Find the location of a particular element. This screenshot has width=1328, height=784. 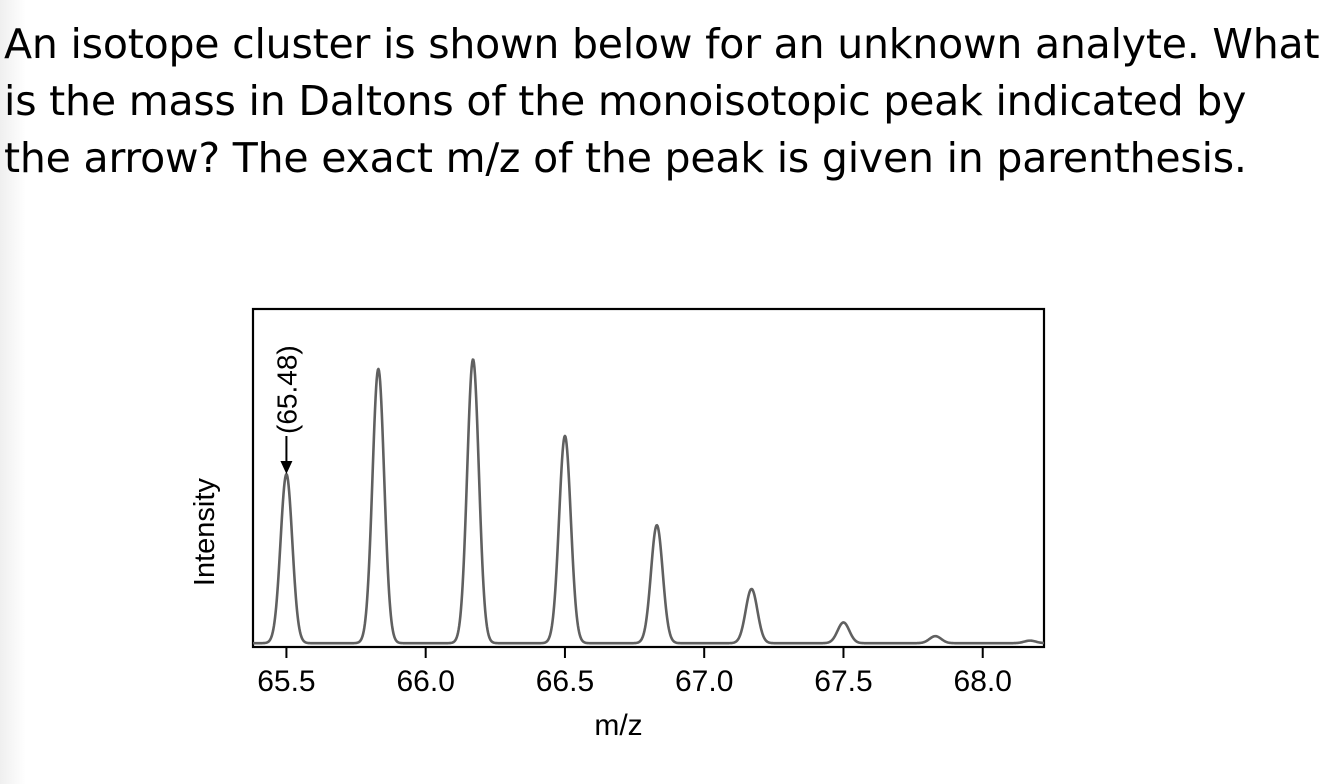

x-tick-label: 67.5 is located at coordinates (843, 681).